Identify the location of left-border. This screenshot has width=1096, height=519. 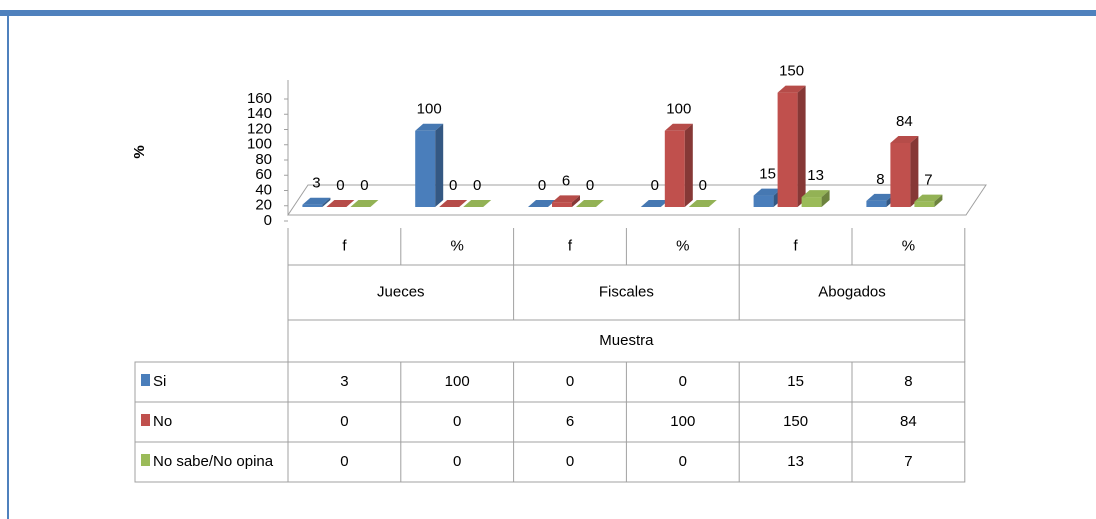
(8, 264).